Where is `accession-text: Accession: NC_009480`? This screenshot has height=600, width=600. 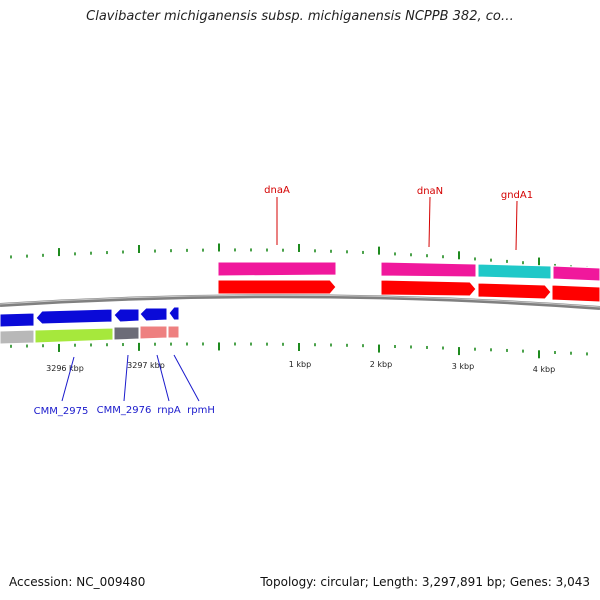 accession-text: Accession: NC_009480 is located at coordinates (77, 582).